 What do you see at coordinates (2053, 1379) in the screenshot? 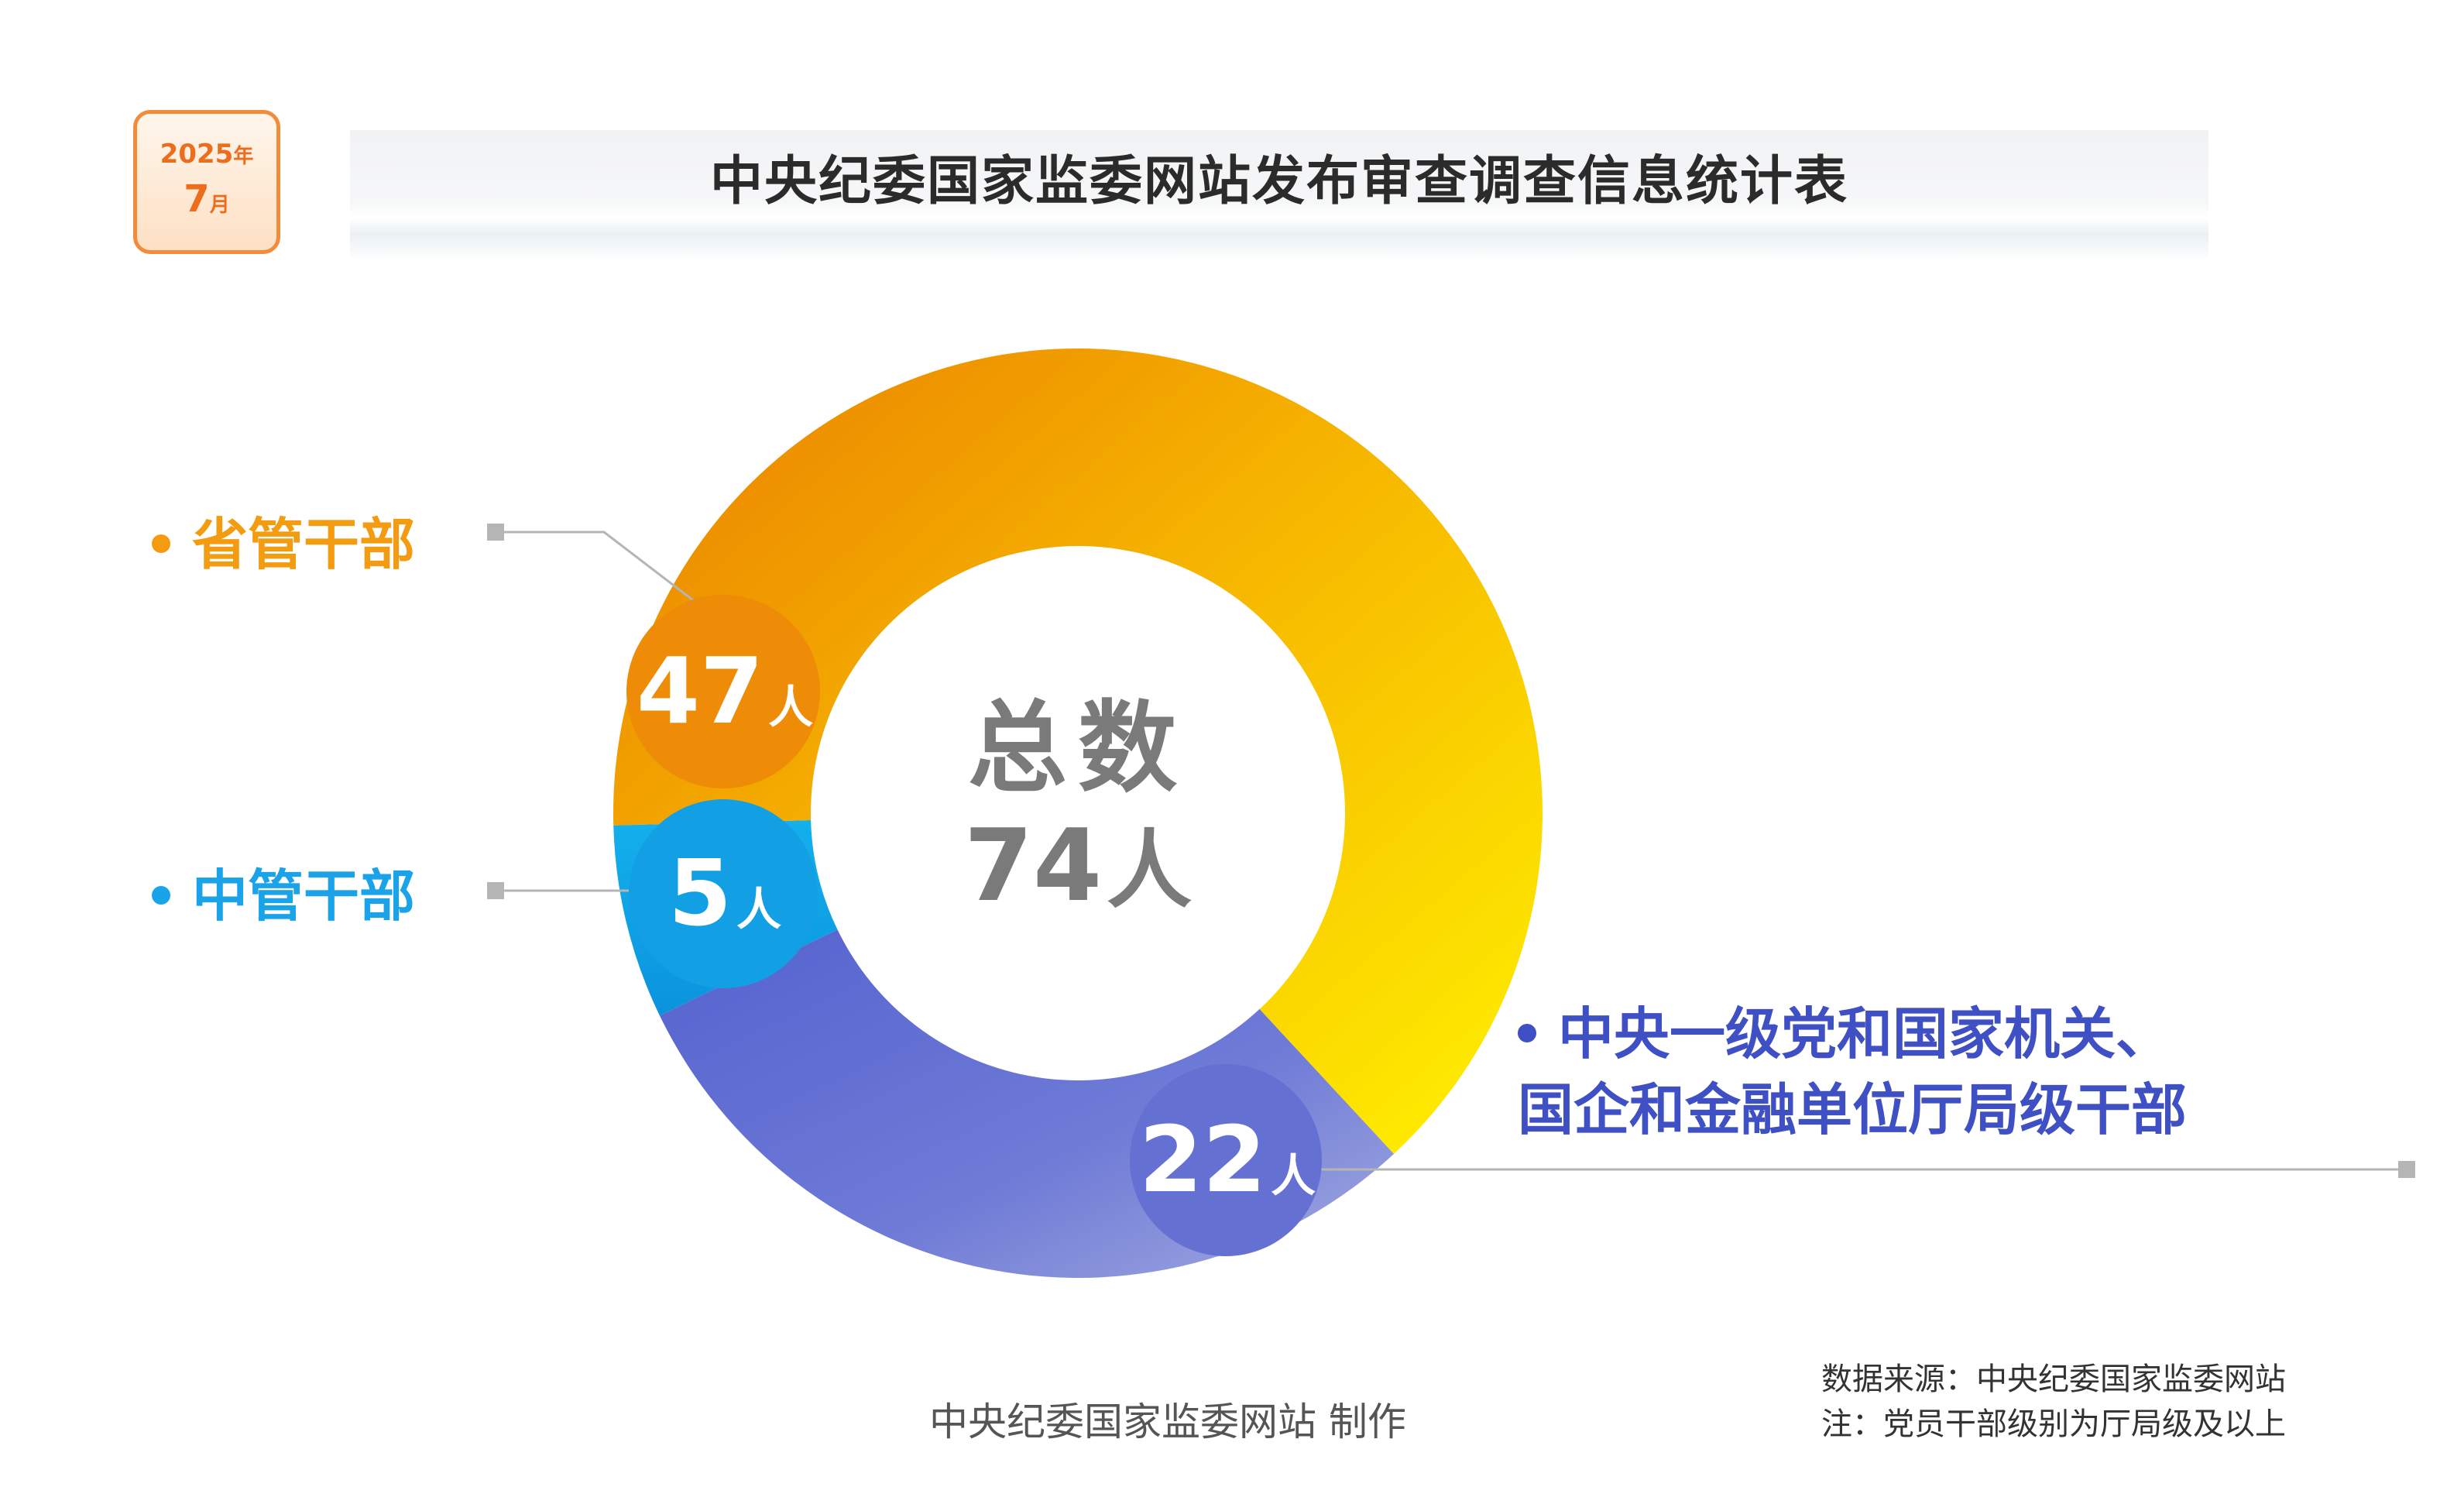
I see `data-source: 数据来源：中央纪委国家监委网站` at bounding box center [2053, 1379].